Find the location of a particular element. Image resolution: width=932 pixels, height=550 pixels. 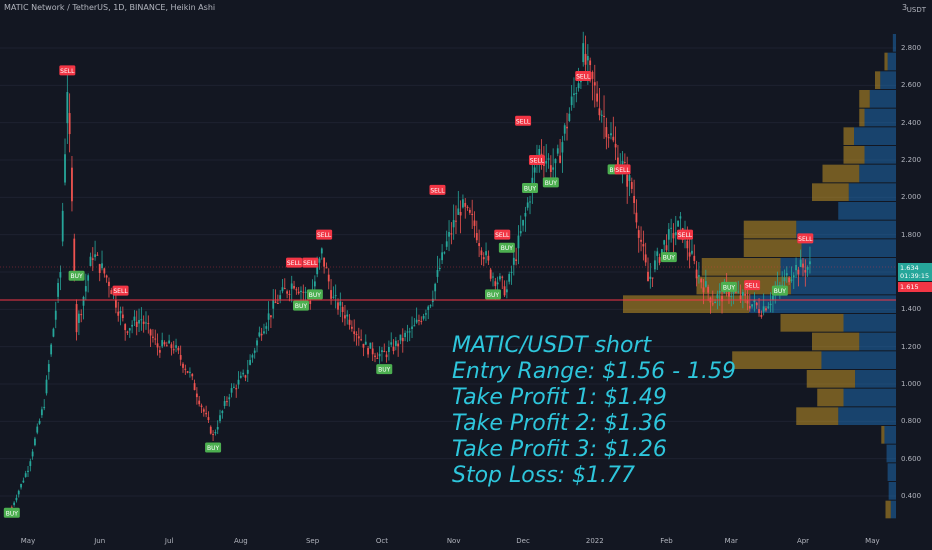

price-axis-unit: USDT is located at coordinates (916, 10).